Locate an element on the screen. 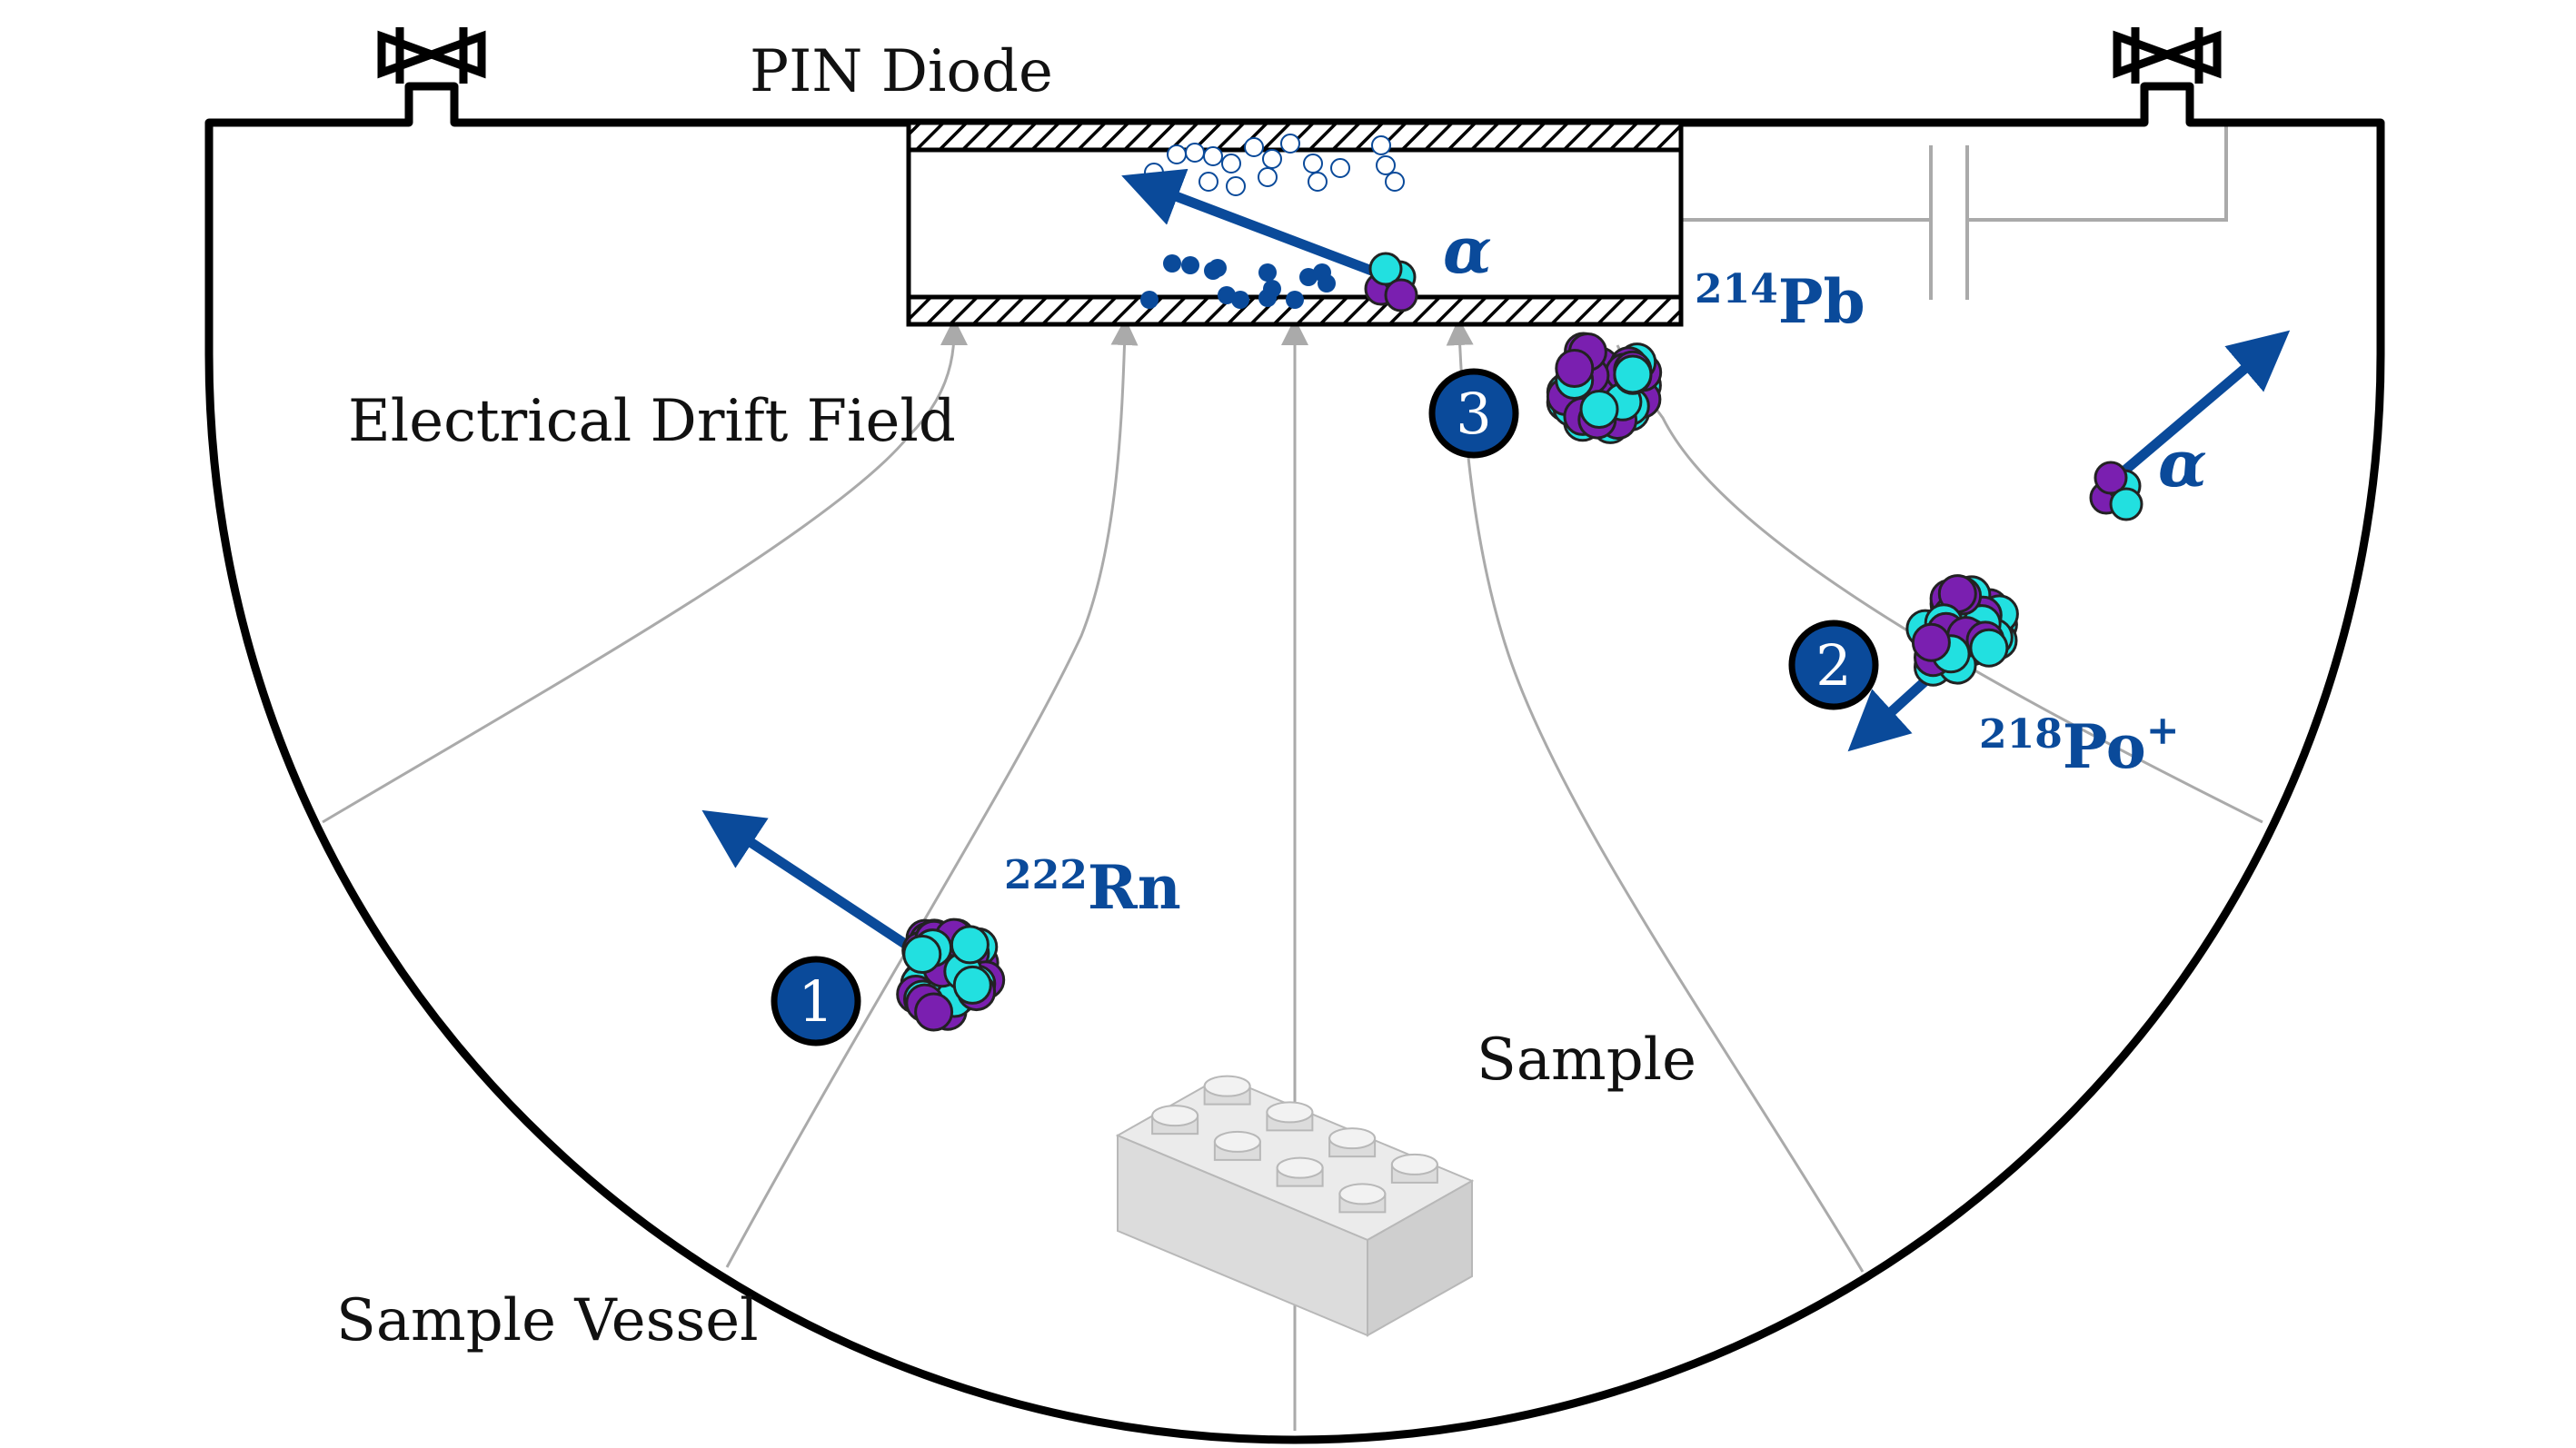 The width and height of the screenshot is (2576, 1448). valve-left-icon is located at coordinates (432, 56).